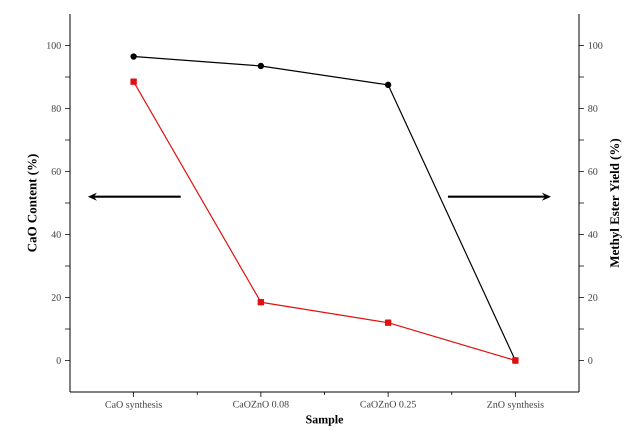 This screenshot has height=446, width=636. Describe the element at coordinates (58, 360) in the screenshot. I see `y-tick-label: 0` at that location.